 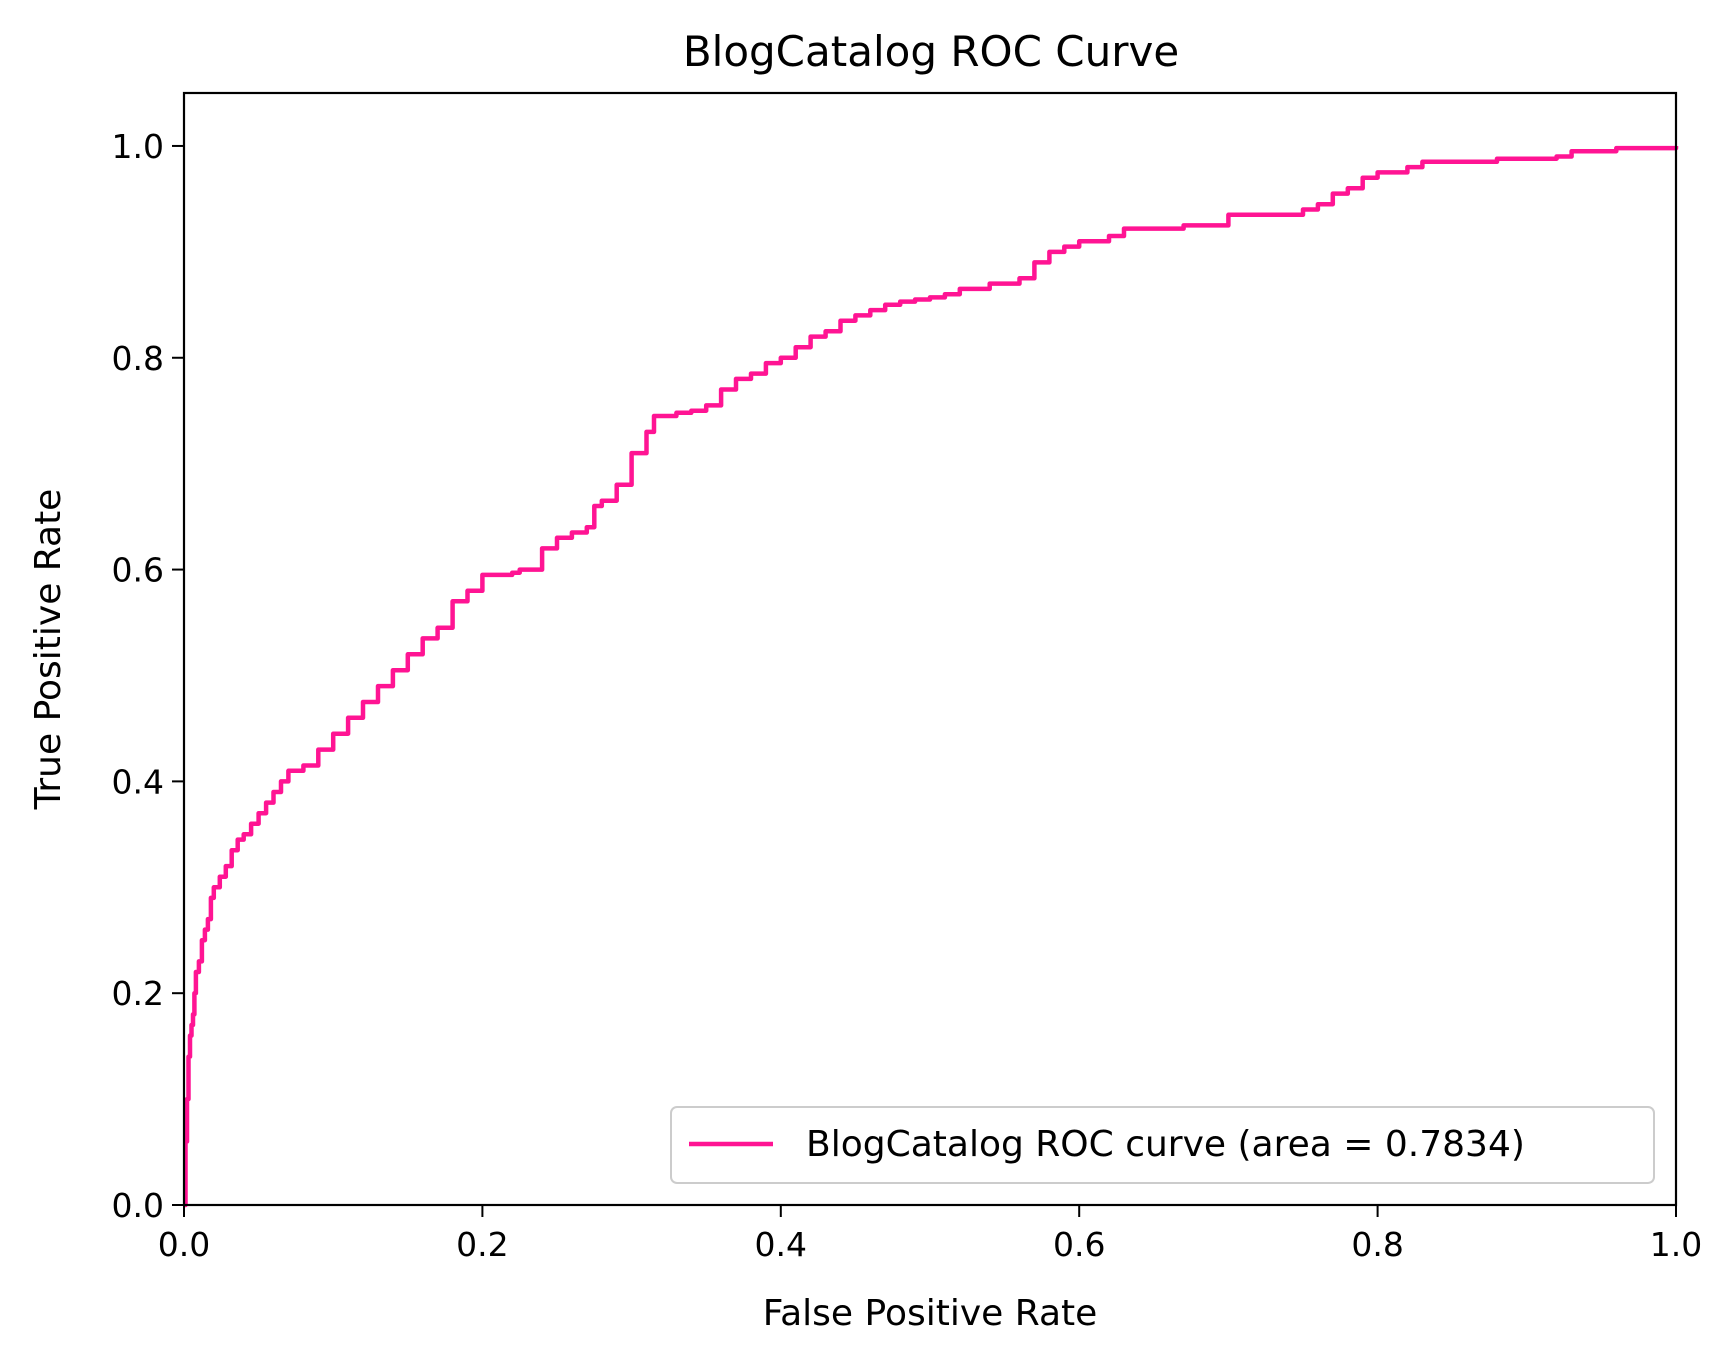 What do you see at coordinates (931, 51) in the screenshot?
I see `chart-title: BlogCatalog ROC Curve` at bounding box center [931, 51].